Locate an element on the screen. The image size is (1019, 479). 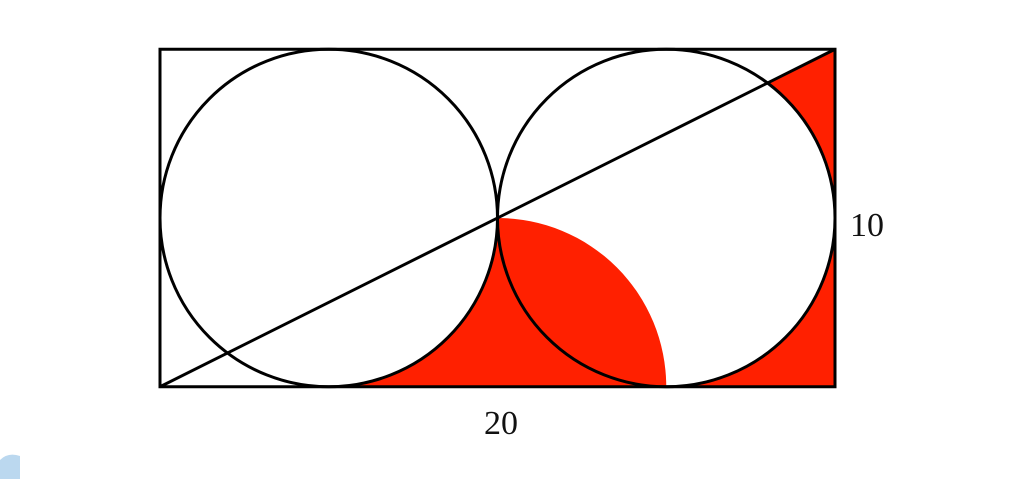
corner-mark is located at coordinates (10, 466).